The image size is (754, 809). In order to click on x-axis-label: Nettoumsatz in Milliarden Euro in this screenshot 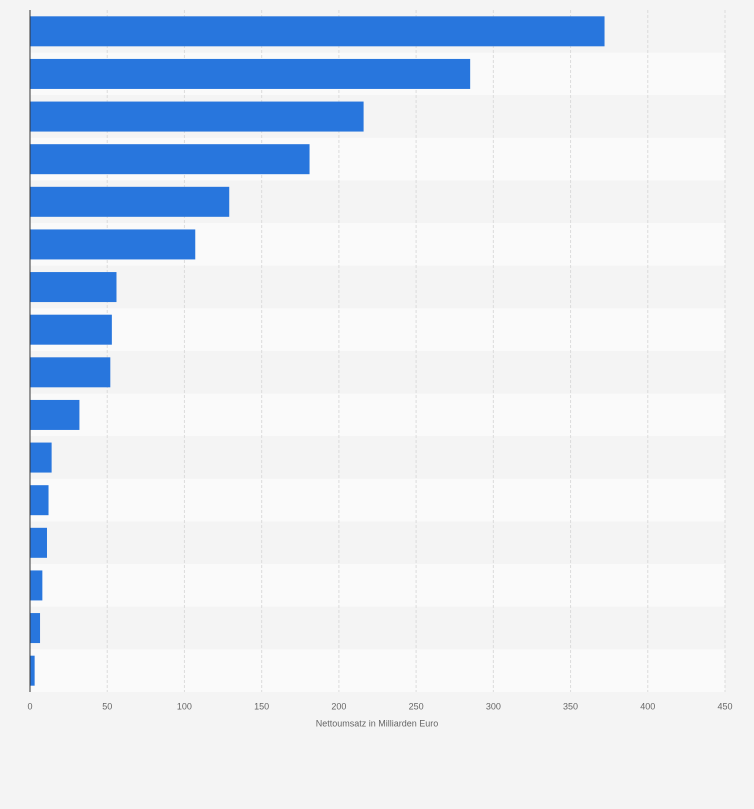, I will do `click(377, 723)`.